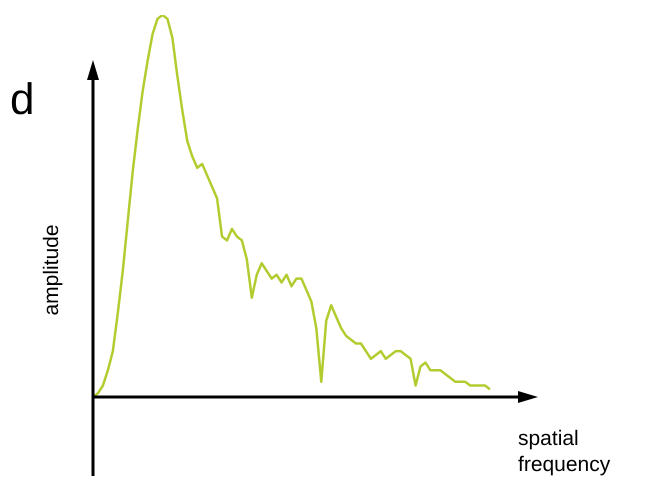  I want to click on y-axis-title: amplitude, so click(52, 270).